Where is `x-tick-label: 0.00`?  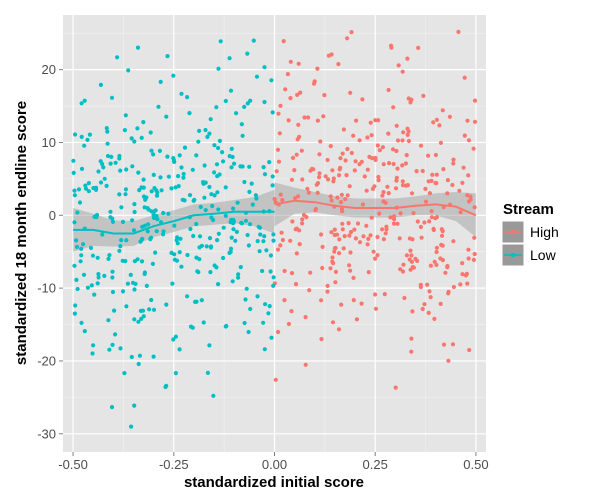
x-tick-label: 0.00 is located at coordinates (274, 464).